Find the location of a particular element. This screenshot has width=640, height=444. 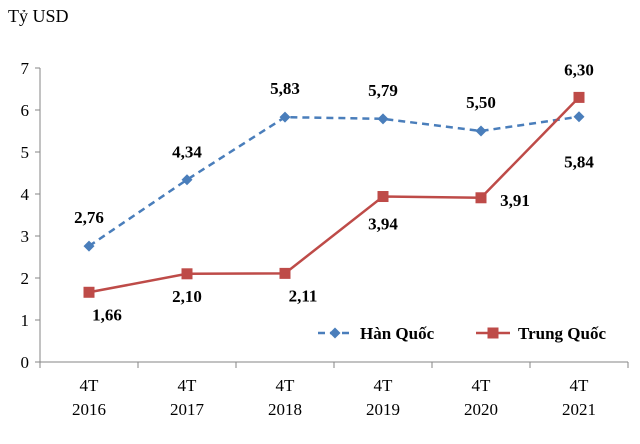

x-tick-label: 2016 is located at coordinates (89, 409).